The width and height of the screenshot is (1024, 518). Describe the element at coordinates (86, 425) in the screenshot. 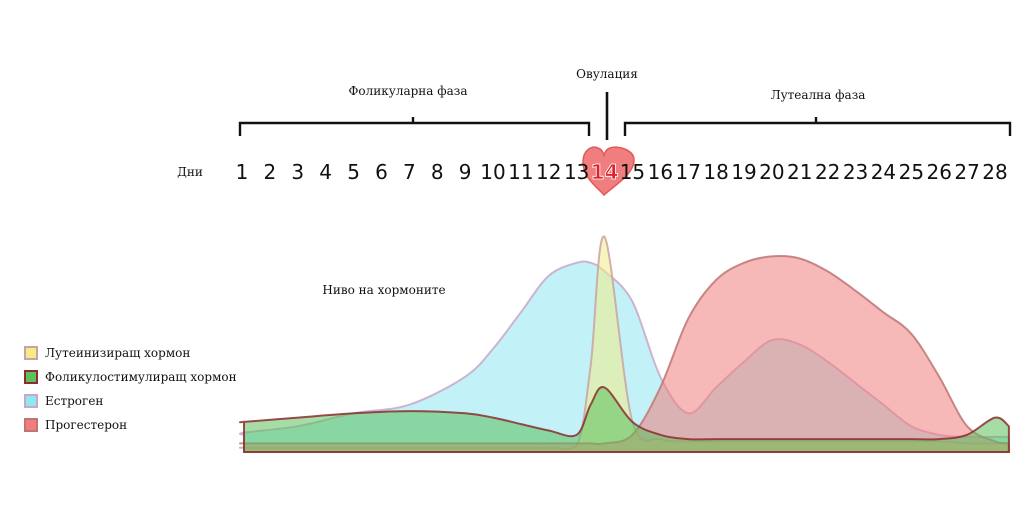

I see `legend-label: Прогестерон` at that location.